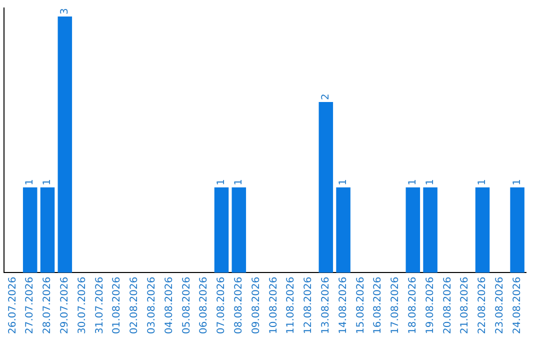 The width and height of the screenshot is (540, 340). Describe the element at coordinates (396, 305) in the screenshot. I see `x-tick-label: 17.08.2026` at that location.